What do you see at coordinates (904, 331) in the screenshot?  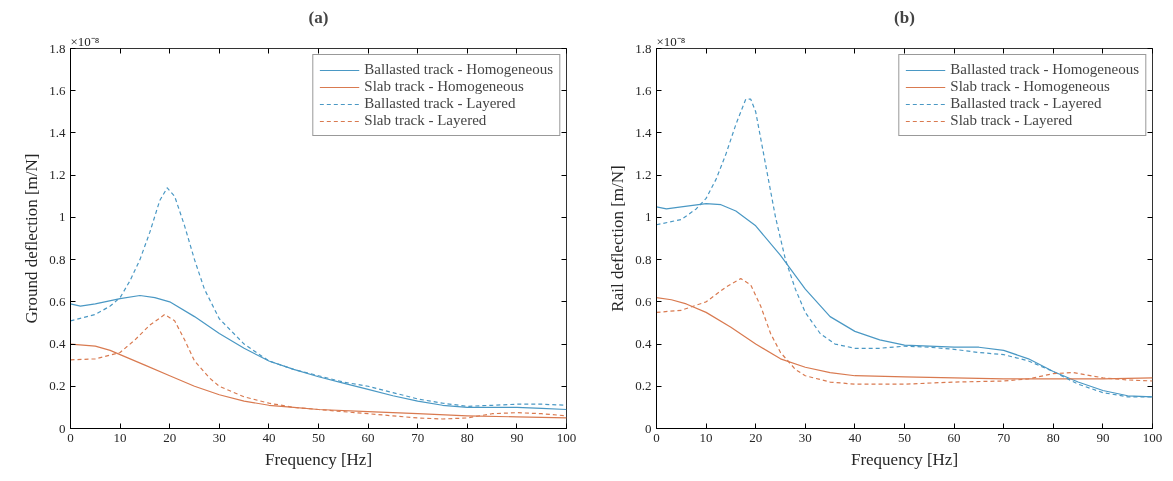 I see `line-series` at bounding box center [904, 331].